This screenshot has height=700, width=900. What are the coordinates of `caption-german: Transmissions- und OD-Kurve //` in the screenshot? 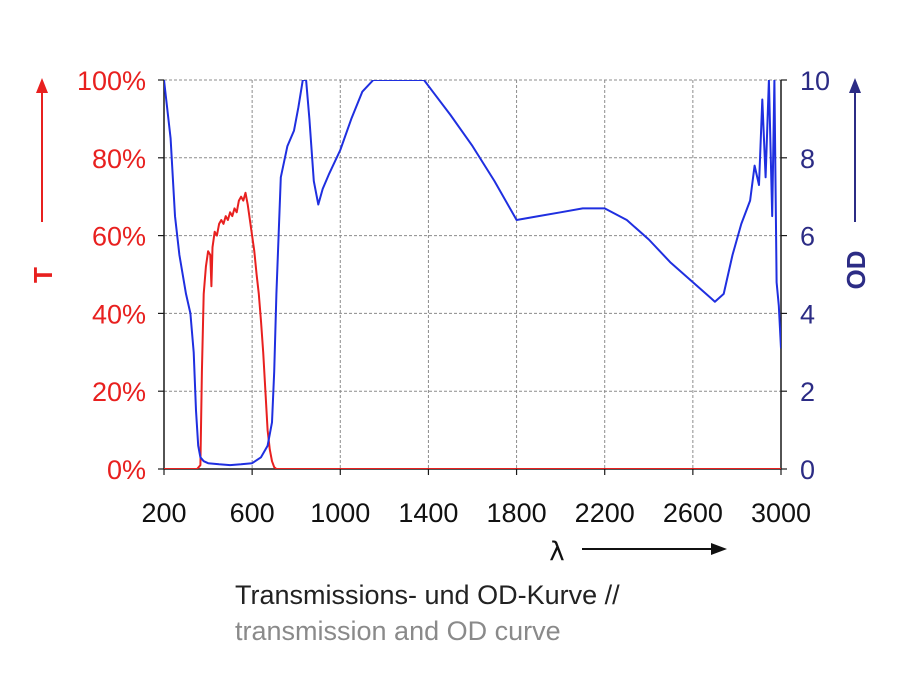 It's located at (427, 595).